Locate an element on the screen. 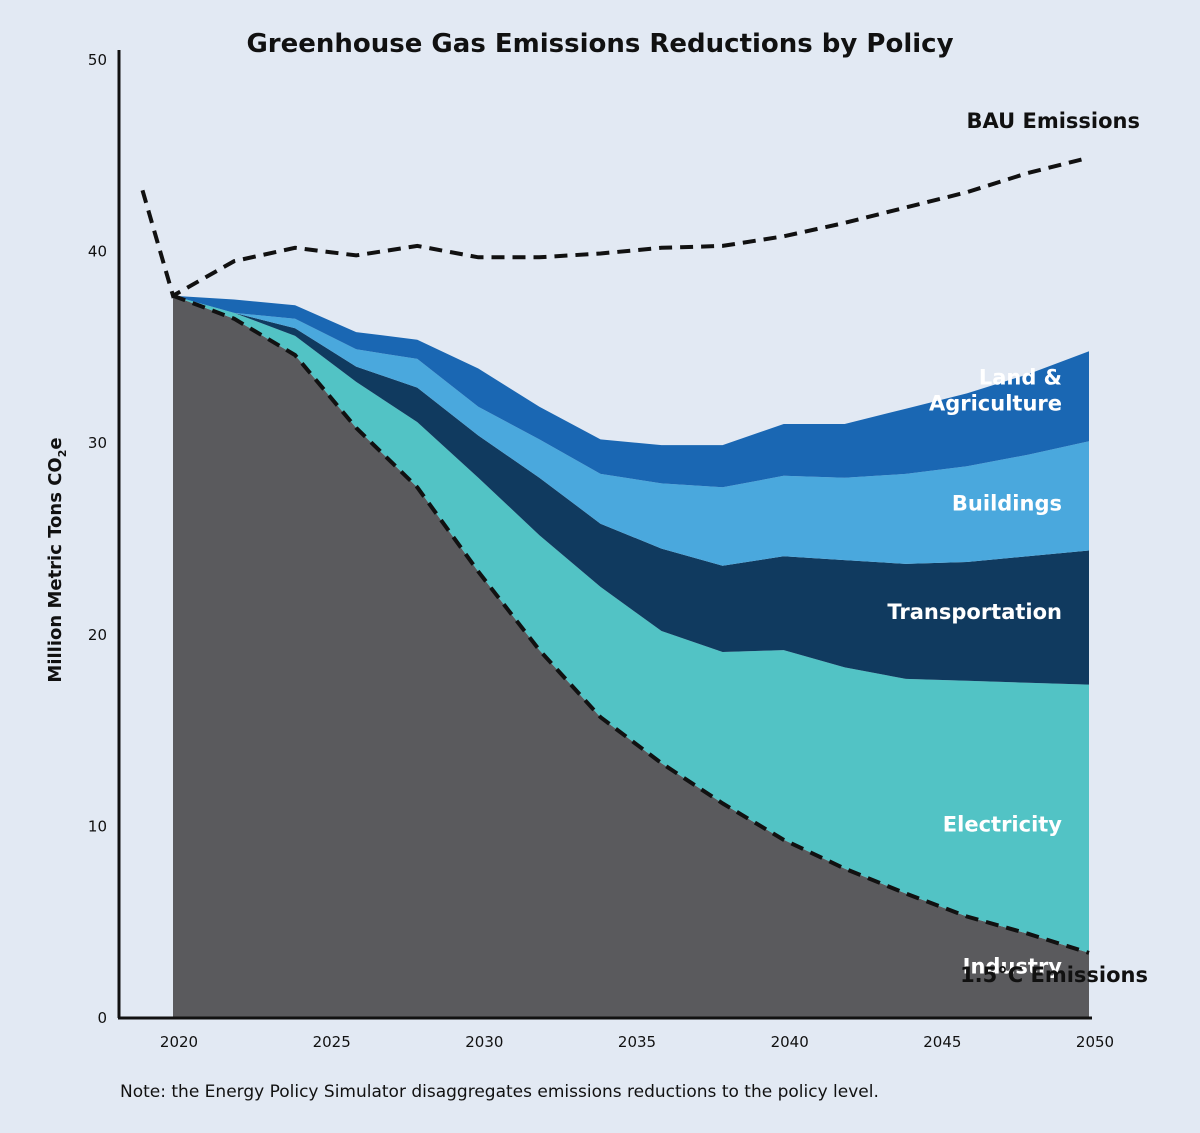  y-axis-label: Million Metric Tons CO2e is located at coordinates (57, 559).